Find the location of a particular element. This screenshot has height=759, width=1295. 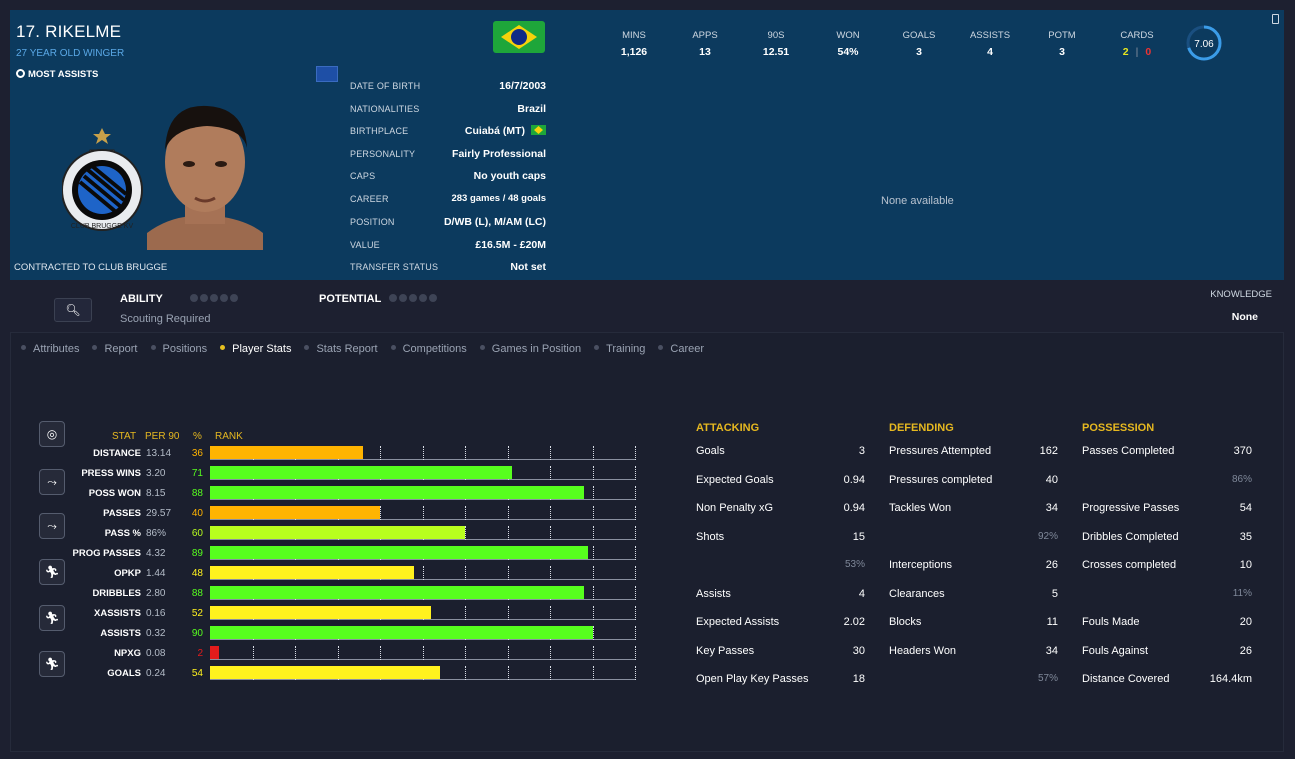

stat-value: 26 is located at coordinates (1245, 650).